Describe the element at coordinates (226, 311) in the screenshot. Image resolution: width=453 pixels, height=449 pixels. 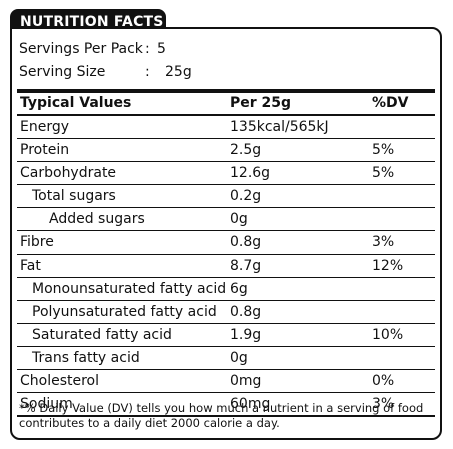
I see `table-row: Polyunsaturated fatty acid 0.8g` at that location.